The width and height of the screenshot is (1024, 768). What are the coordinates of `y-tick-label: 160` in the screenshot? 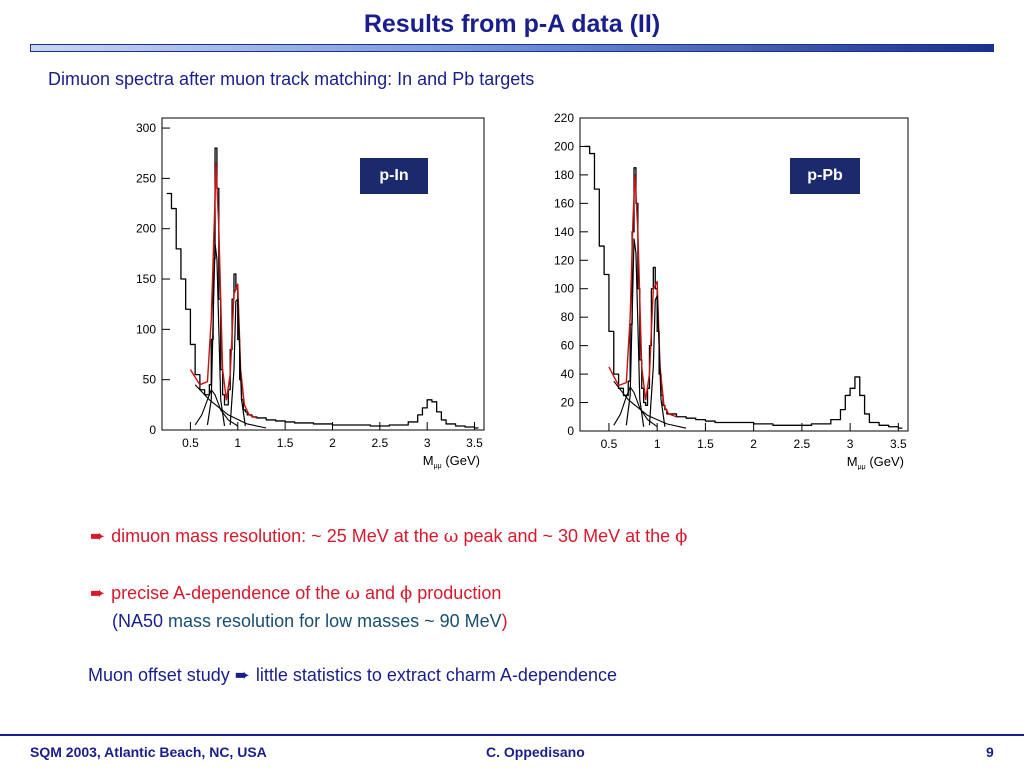 It's located at (564, 203).